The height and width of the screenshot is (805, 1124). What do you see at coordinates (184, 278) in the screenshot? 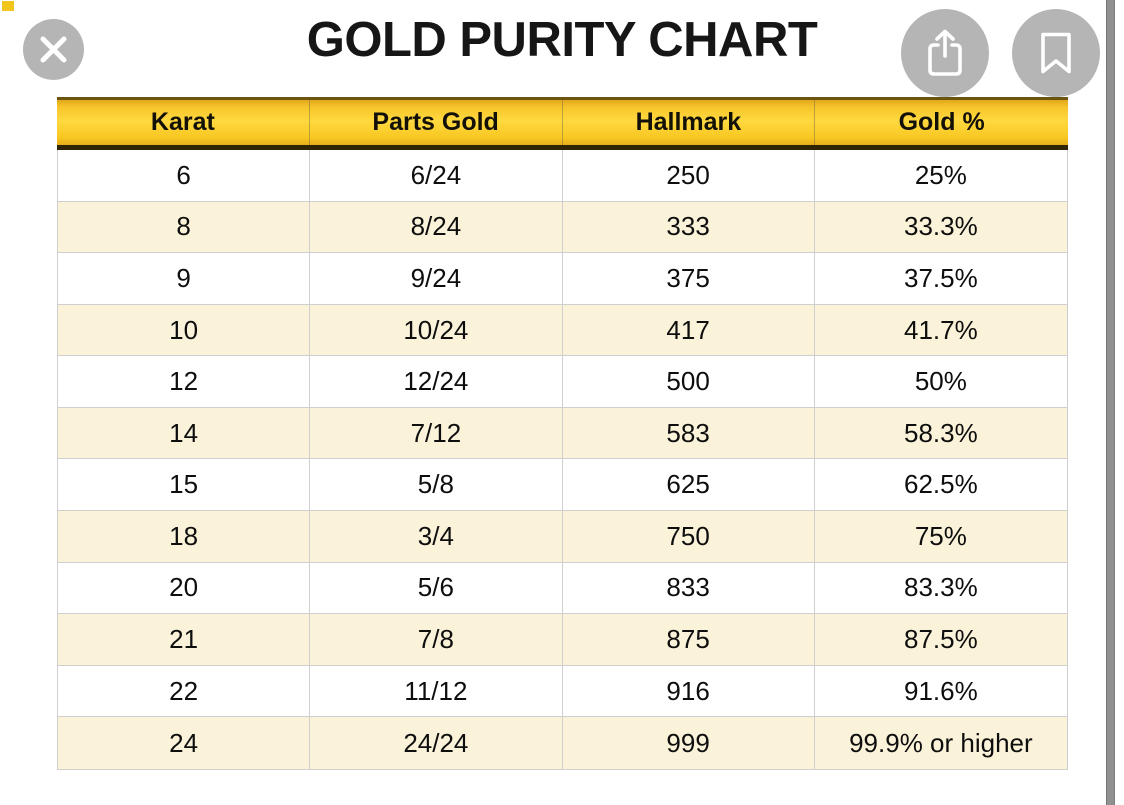
I see `cell-karat: 9` at bounding box center [184, 278].